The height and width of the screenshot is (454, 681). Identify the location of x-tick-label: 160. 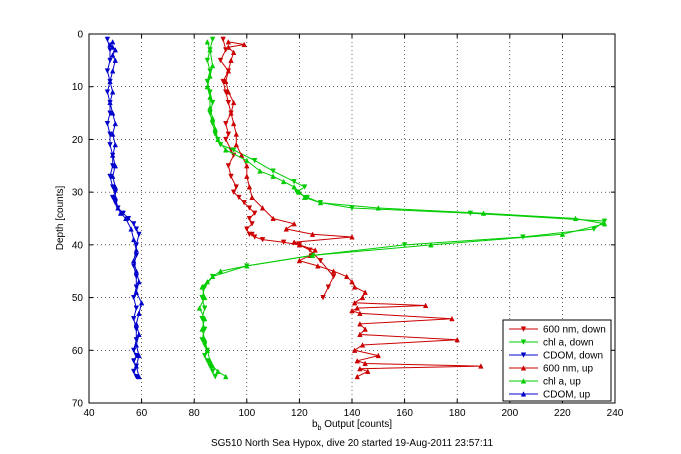
(404, 413).